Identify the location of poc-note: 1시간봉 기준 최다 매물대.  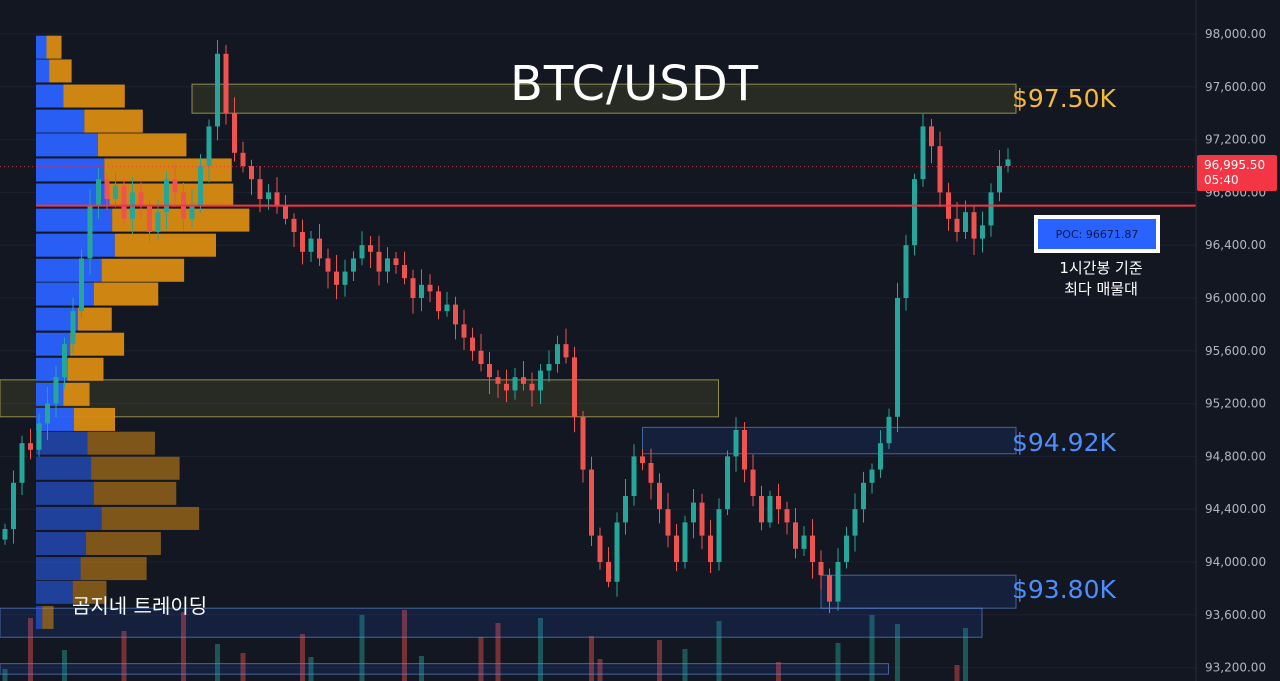
(1101, 279).